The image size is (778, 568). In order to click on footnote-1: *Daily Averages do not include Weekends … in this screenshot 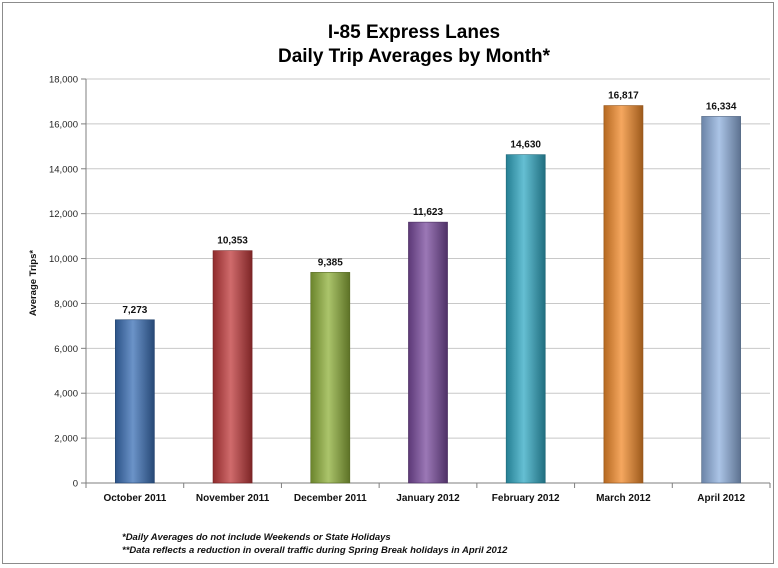, I will do `click(256, 537)`.